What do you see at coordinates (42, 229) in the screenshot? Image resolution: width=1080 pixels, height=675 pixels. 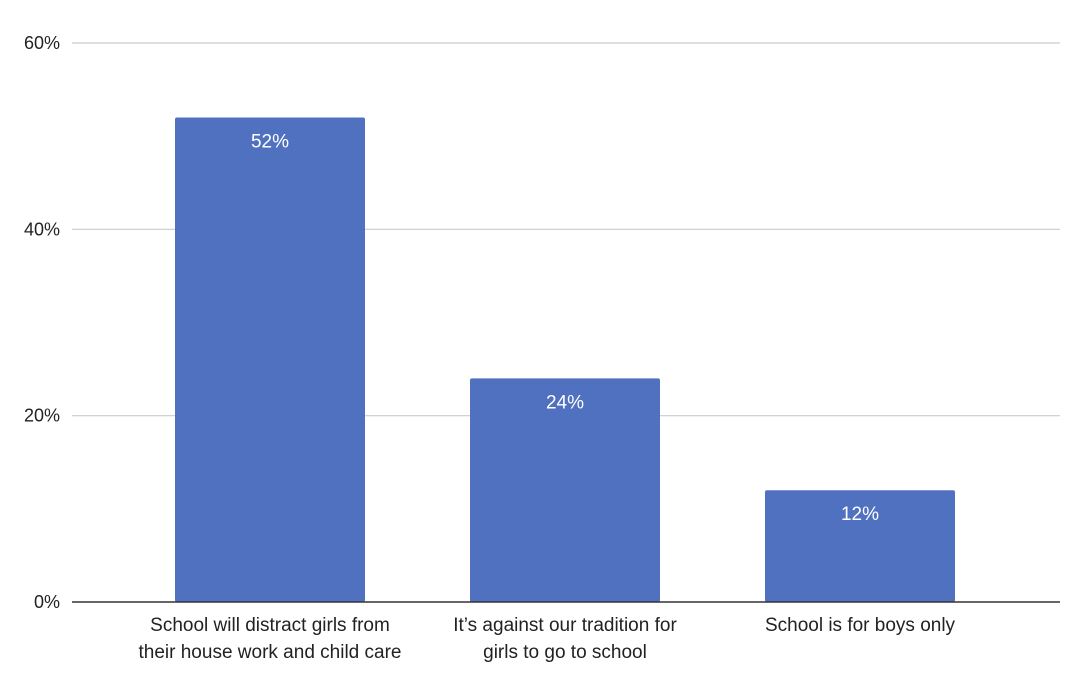 I see `y-tick-label: 40%` at bounding box center [42, 229].